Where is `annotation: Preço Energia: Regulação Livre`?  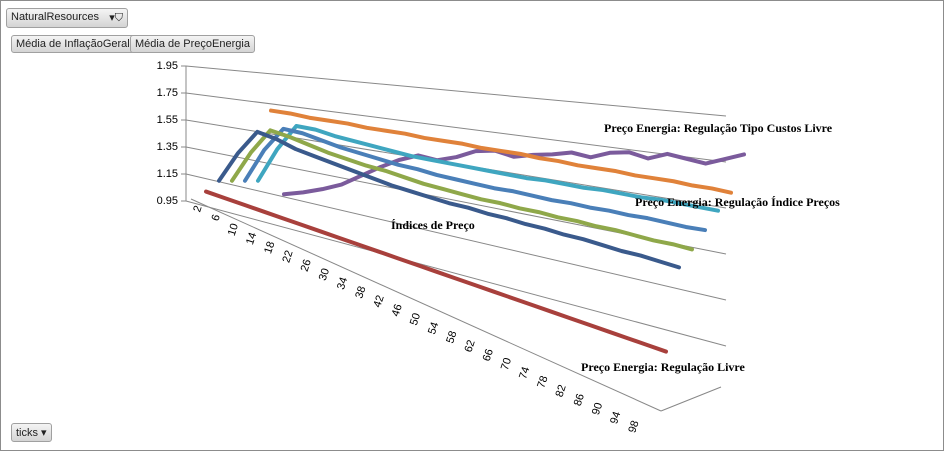
annotation: Preço Energia: Regulação Livre is located at coordinates (663, 367).